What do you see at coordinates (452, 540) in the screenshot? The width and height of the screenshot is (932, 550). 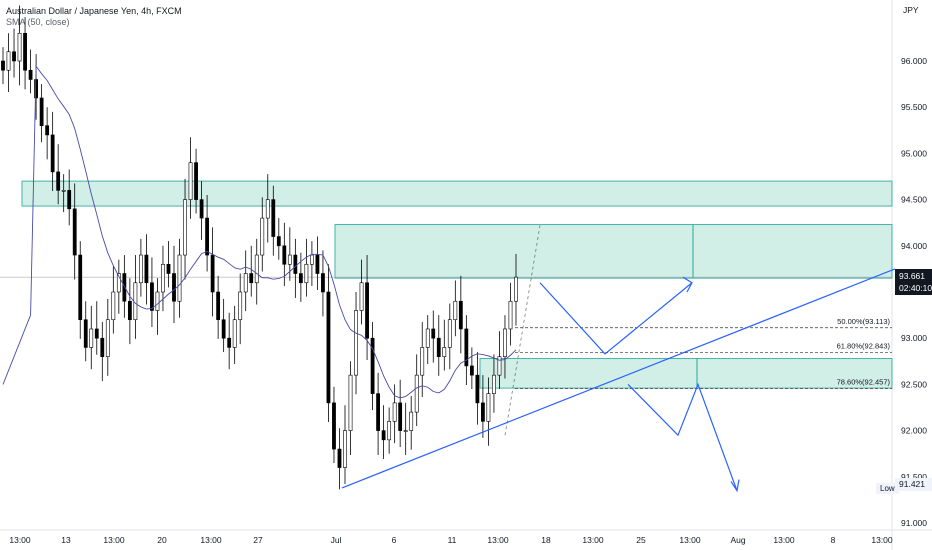 I see `x-tick-label: 11` at bounding box center [452, 540].